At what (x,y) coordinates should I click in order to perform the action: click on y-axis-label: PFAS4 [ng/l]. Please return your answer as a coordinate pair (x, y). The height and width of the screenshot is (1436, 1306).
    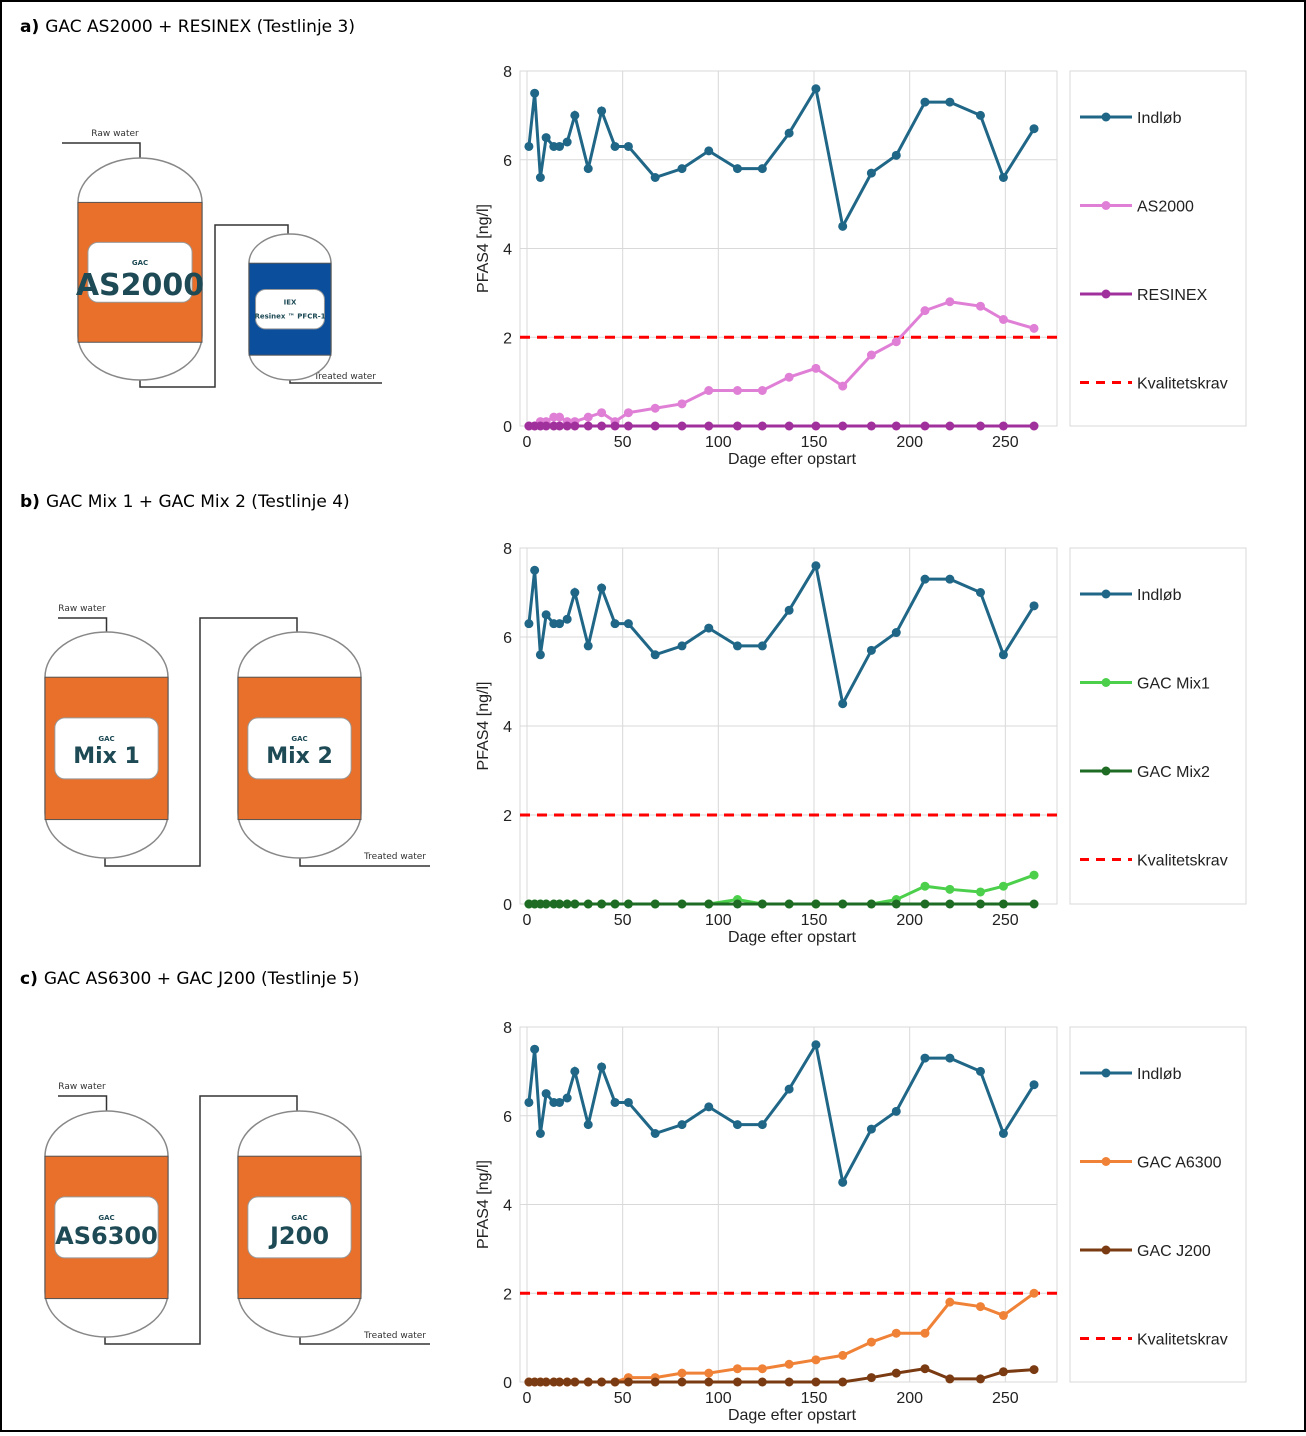
    Looking at the image, I should click on (483, 726).